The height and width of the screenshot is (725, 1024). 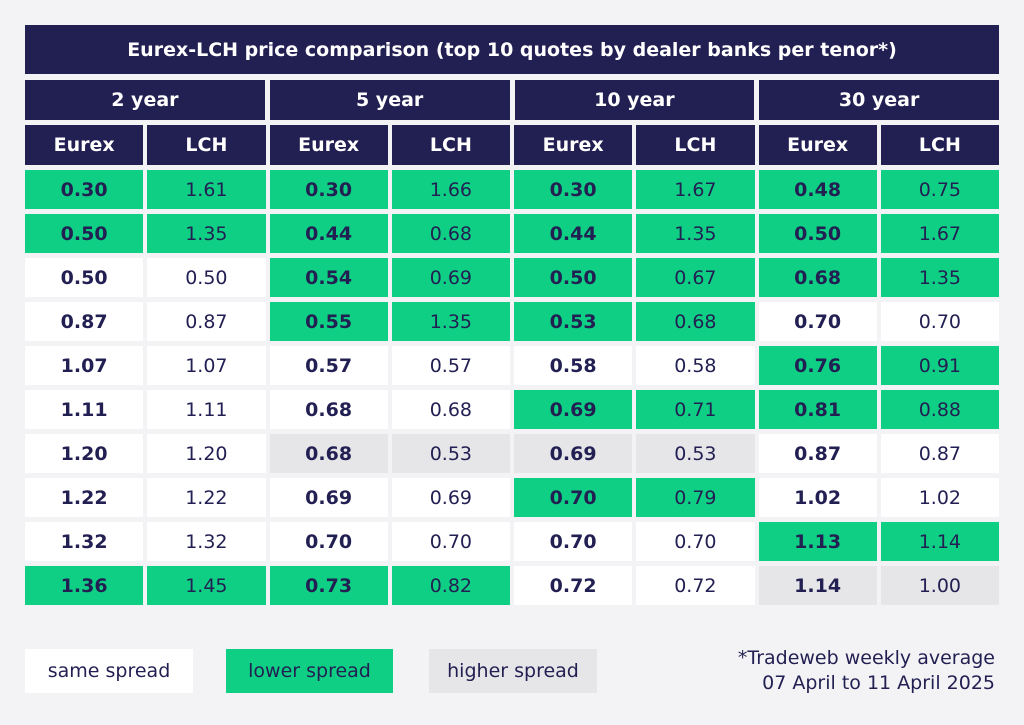 What do you see at coordinates (939, 365) in the screenshot?
I see `cell-lch: 0.91` at bounding box center [939, 365].